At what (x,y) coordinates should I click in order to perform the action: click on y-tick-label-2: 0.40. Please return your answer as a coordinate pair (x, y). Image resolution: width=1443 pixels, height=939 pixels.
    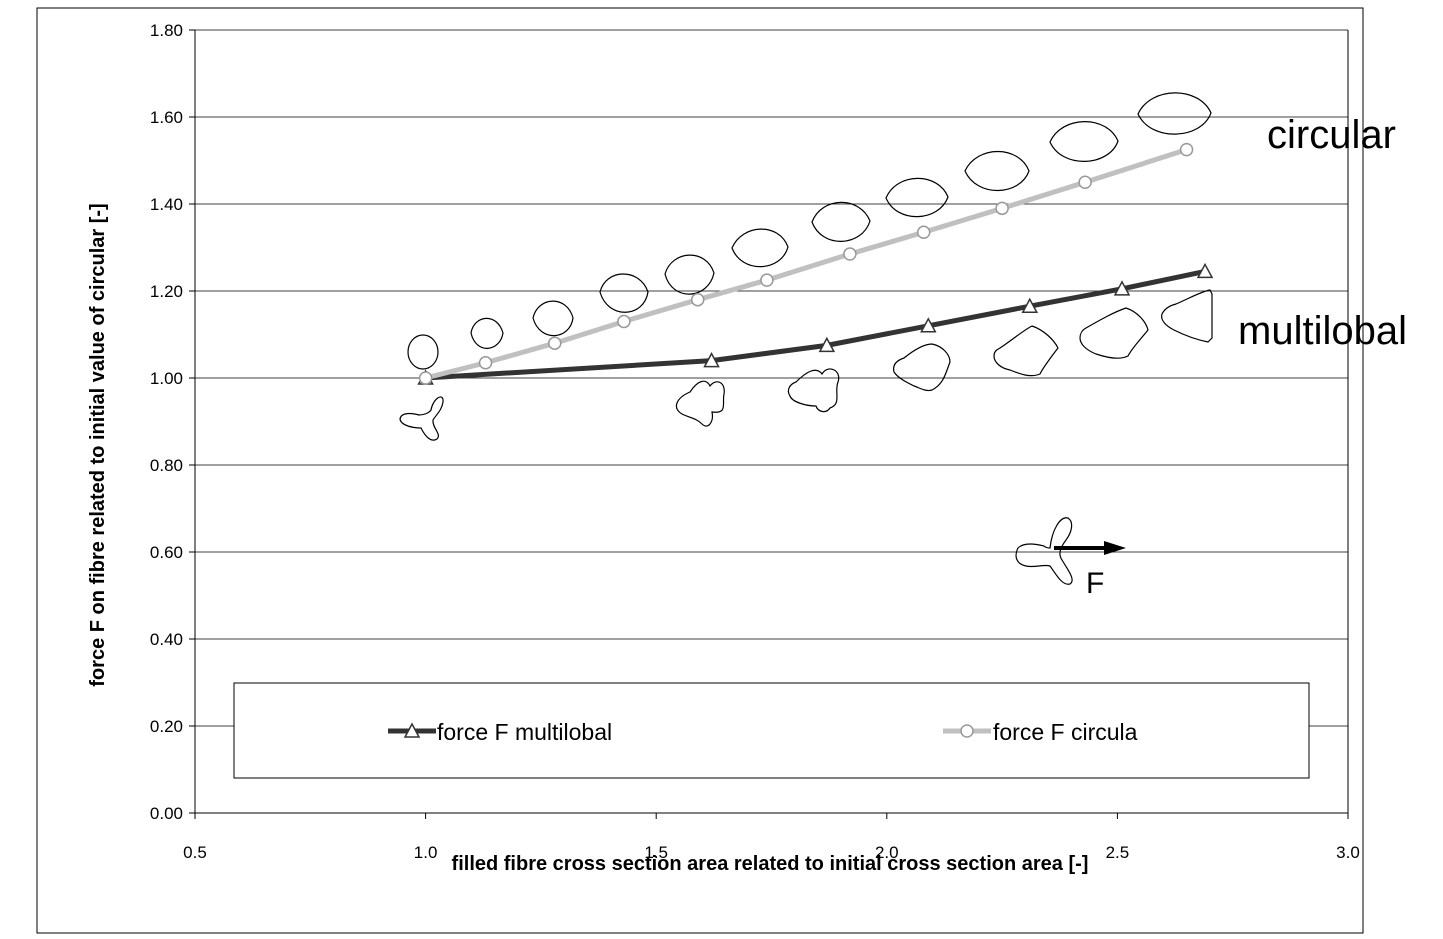
    Looking at the image, I should click on (166, 639).